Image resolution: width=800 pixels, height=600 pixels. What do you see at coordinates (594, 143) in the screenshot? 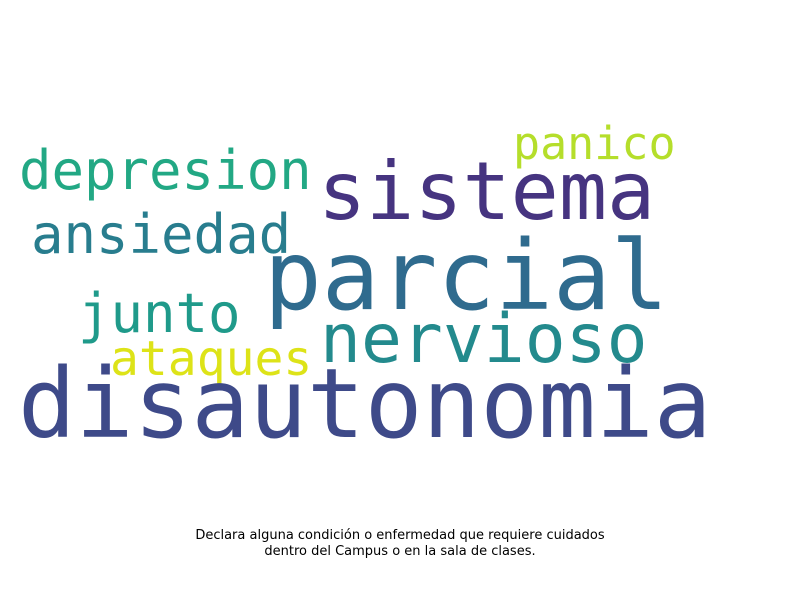
I see `word-panico: panico` at bounding box center [594, 143].